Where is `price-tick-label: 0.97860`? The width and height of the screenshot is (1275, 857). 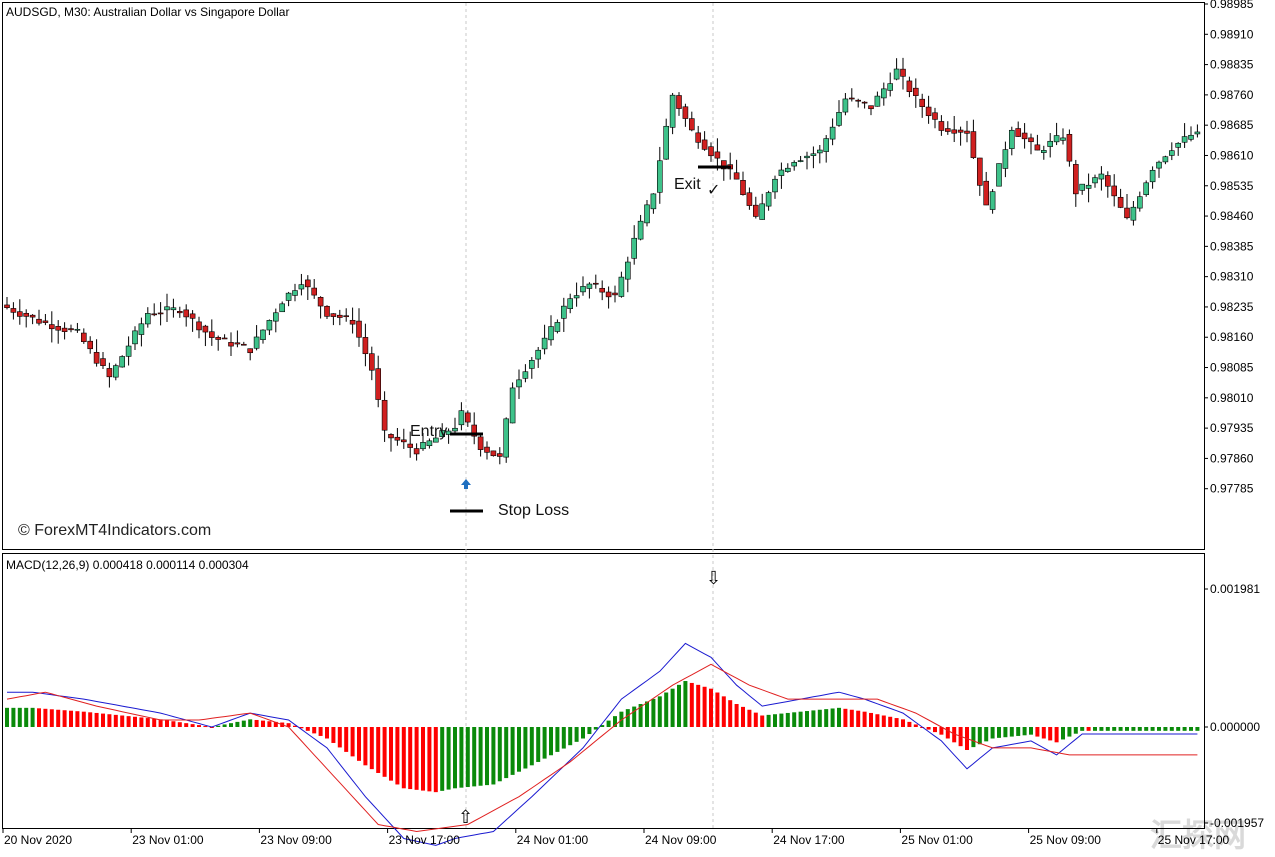
price-tick-label: 0.97860 is located at coordinates (1232, 458).